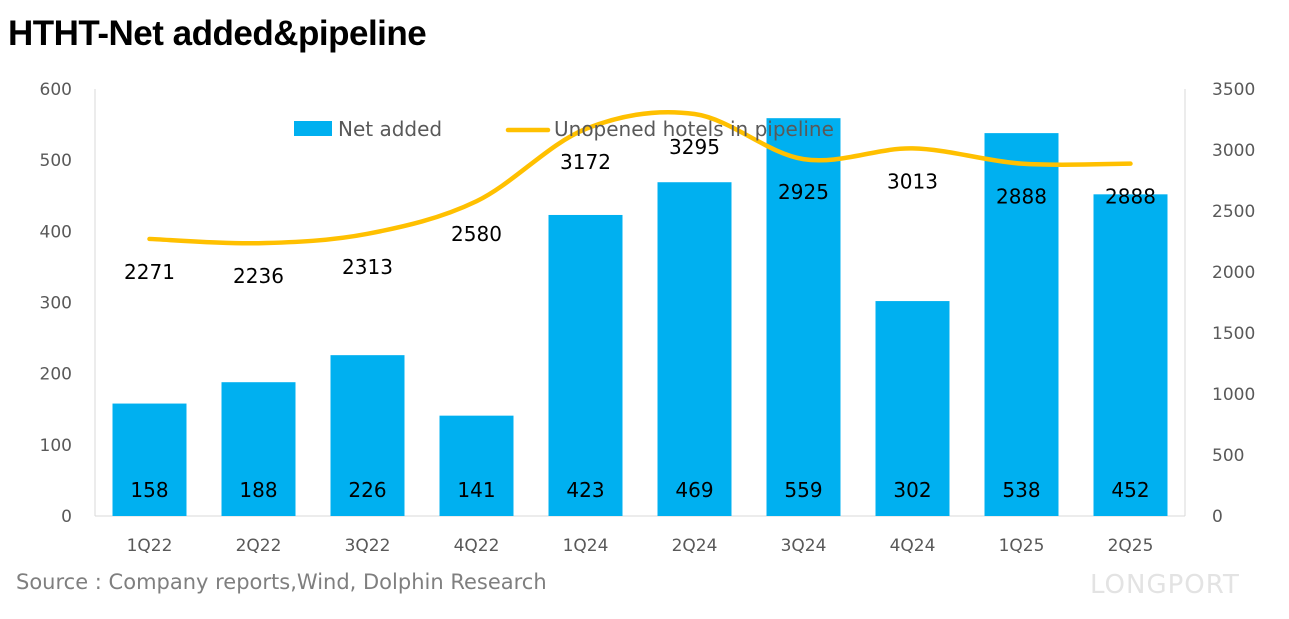 This screenshot has width=1289, height=619. Describe the element at coordinates (56, 304) in the screenshot. I see `left-tick-label: 300` at that location.